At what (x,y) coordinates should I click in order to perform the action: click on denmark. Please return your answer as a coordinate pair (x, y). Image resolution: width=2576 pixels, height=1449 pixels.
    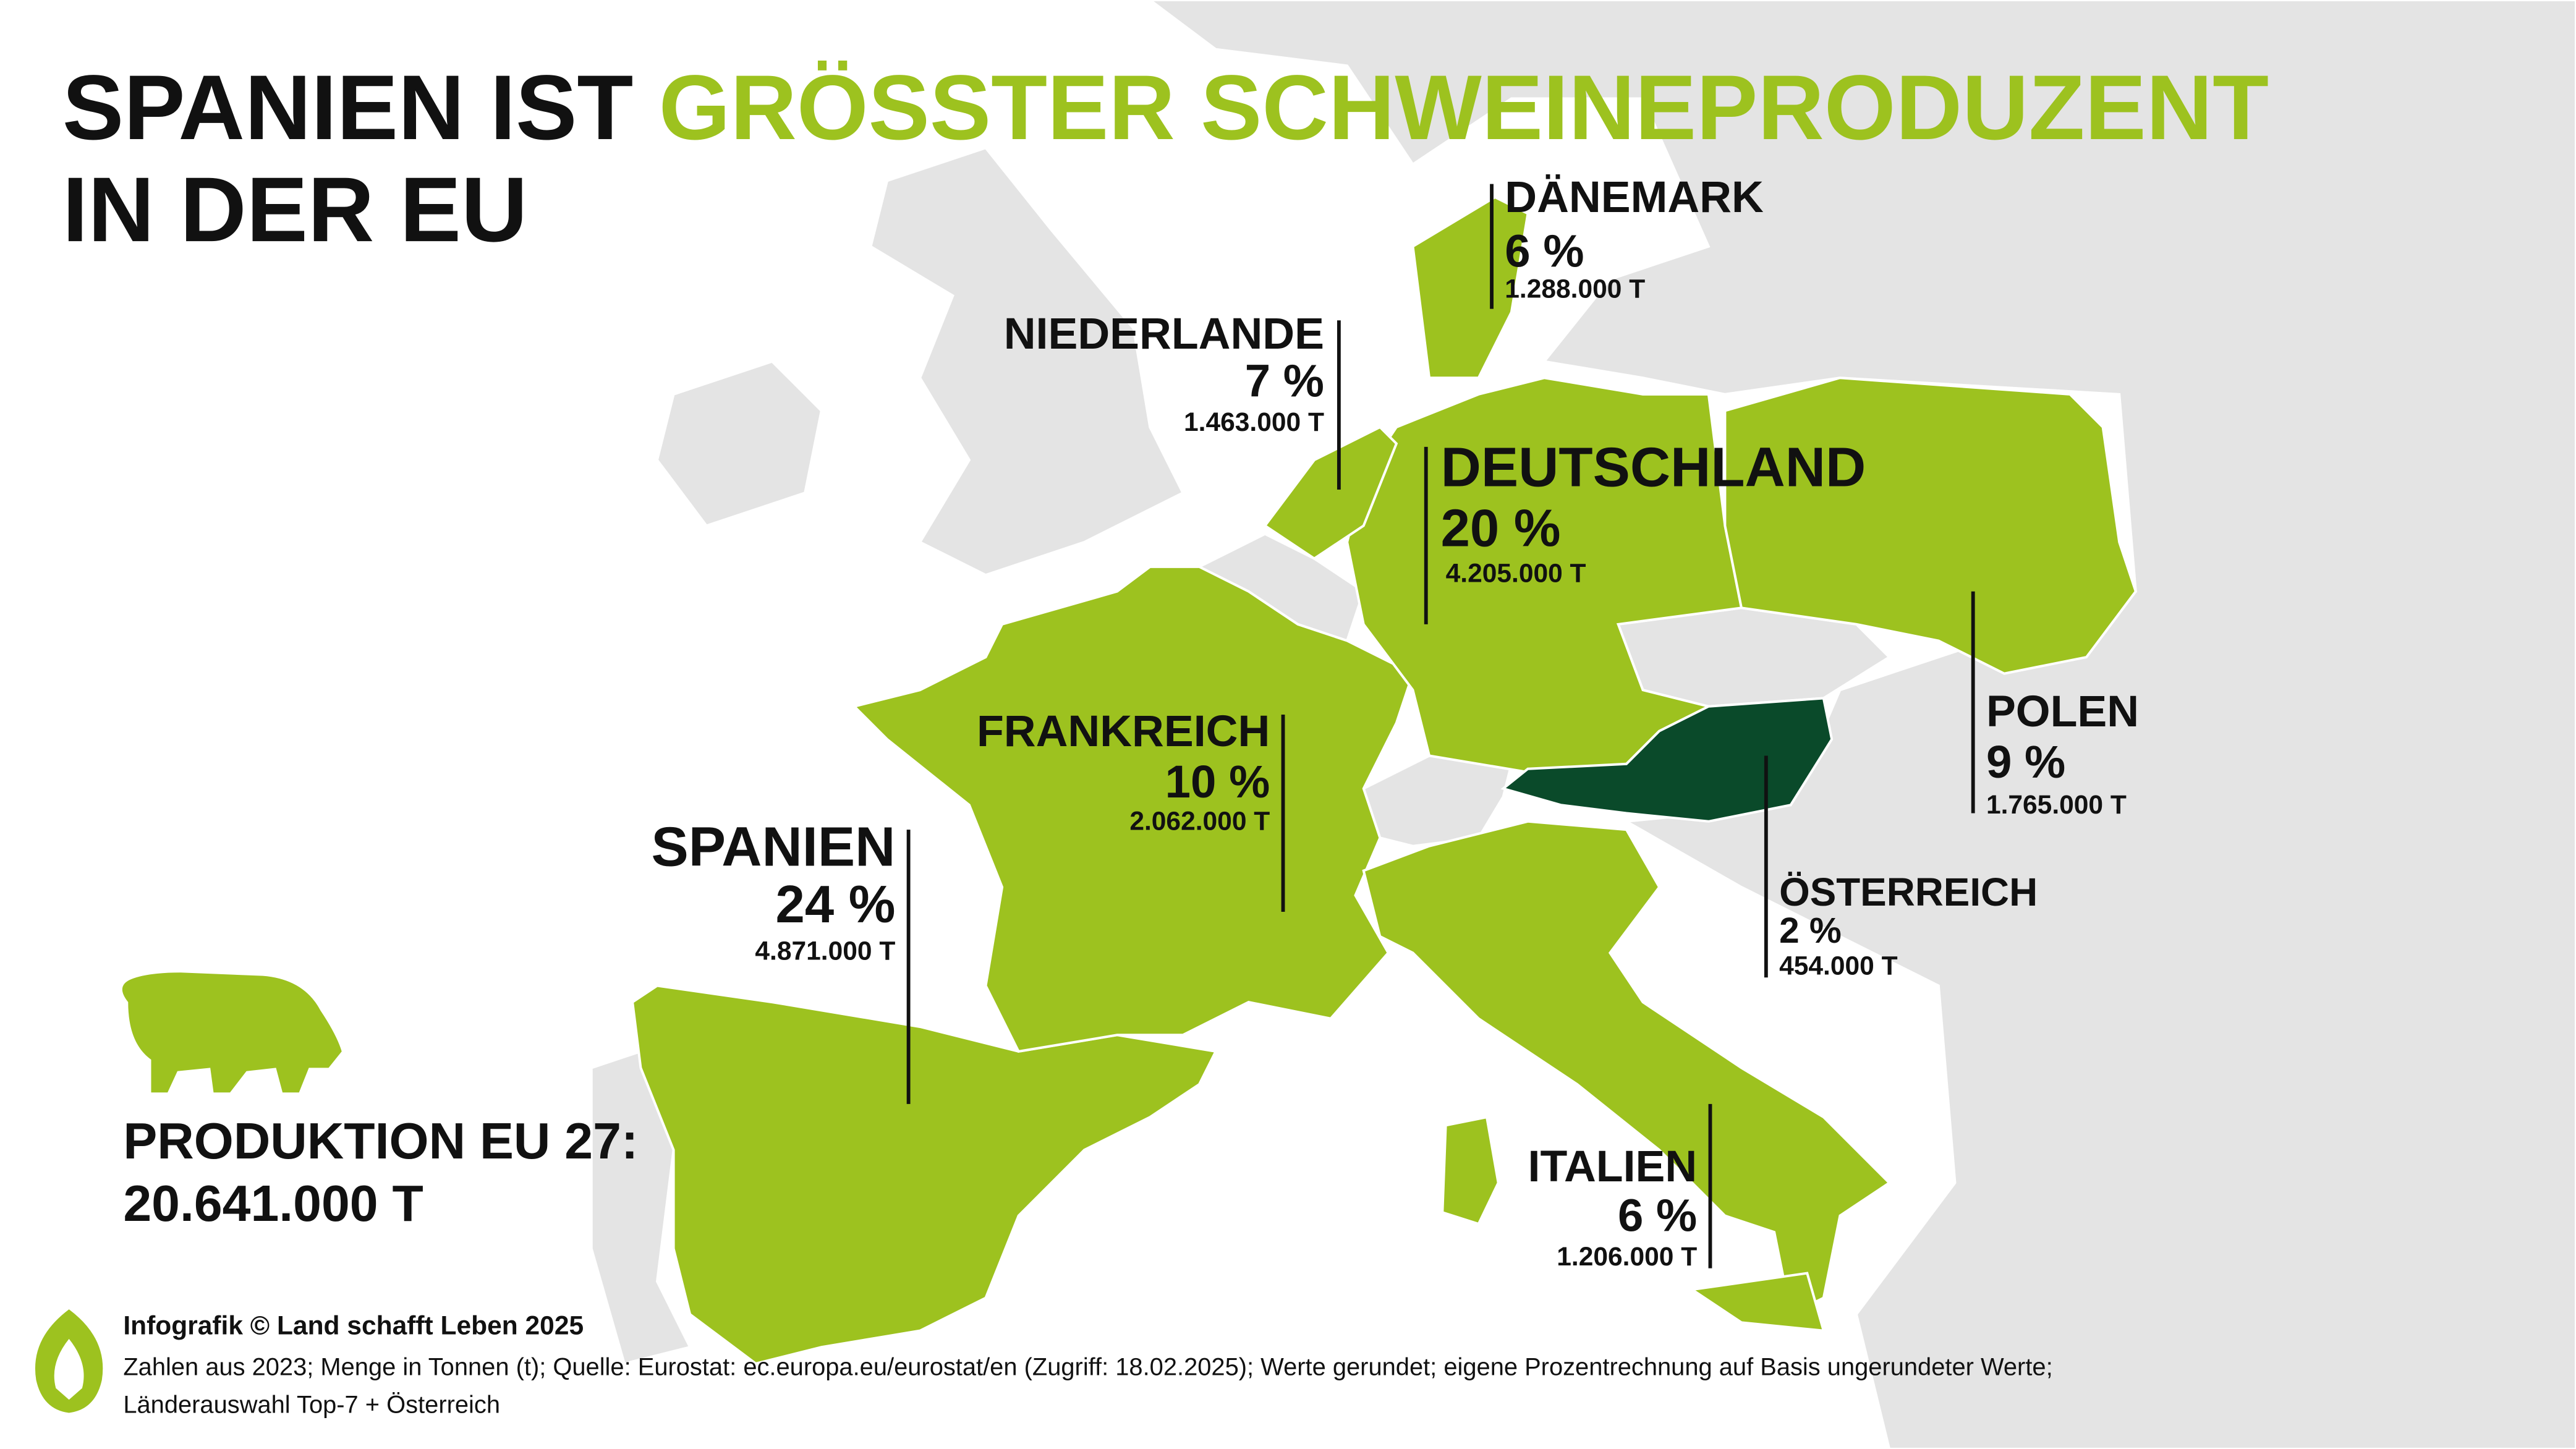
    Looking at the image, I should click on (1470, 287).